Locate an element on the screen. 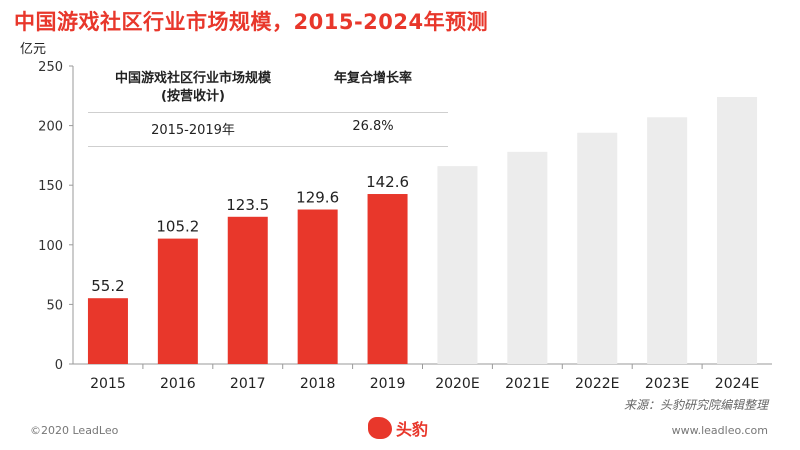  cagr-period: 2015-2019年 is located at coordinates (193, 130).